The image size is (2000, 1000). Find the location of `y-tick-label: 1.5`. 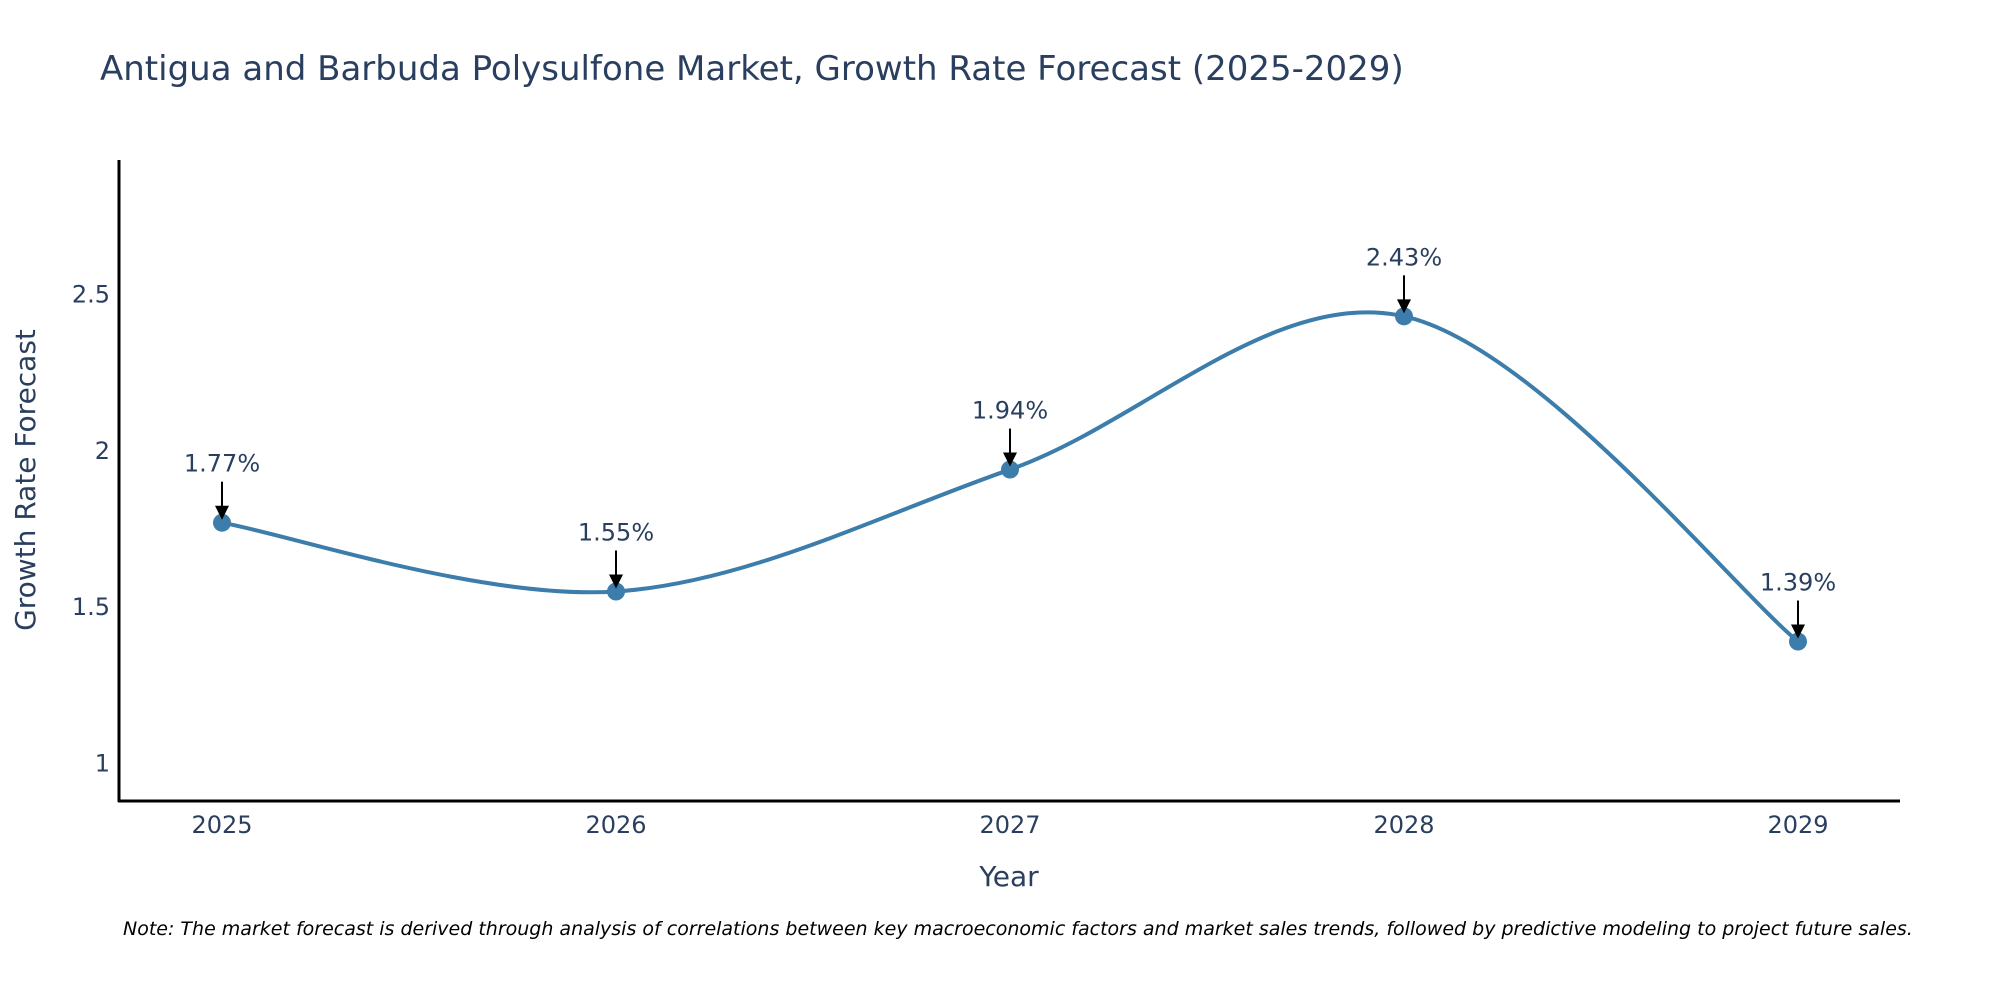

y-tick-label: 1.5 is located at coordinates (91, 607).